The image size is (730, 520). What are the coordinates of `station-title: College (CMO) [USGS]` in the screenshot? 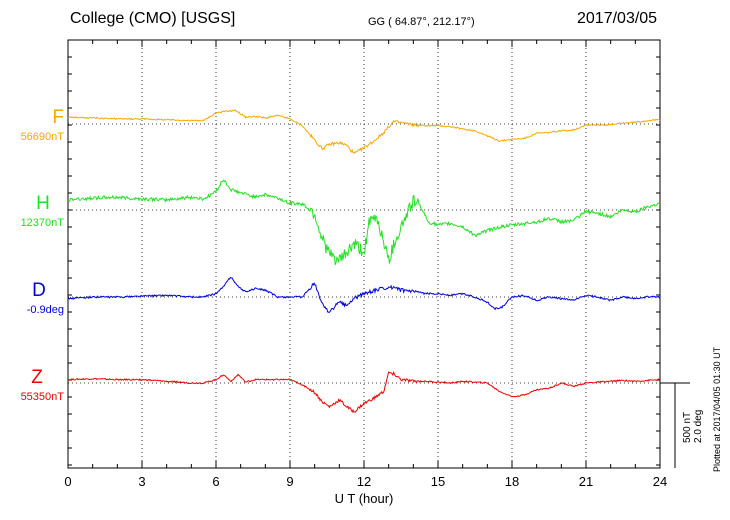 It's located at (153, 18).